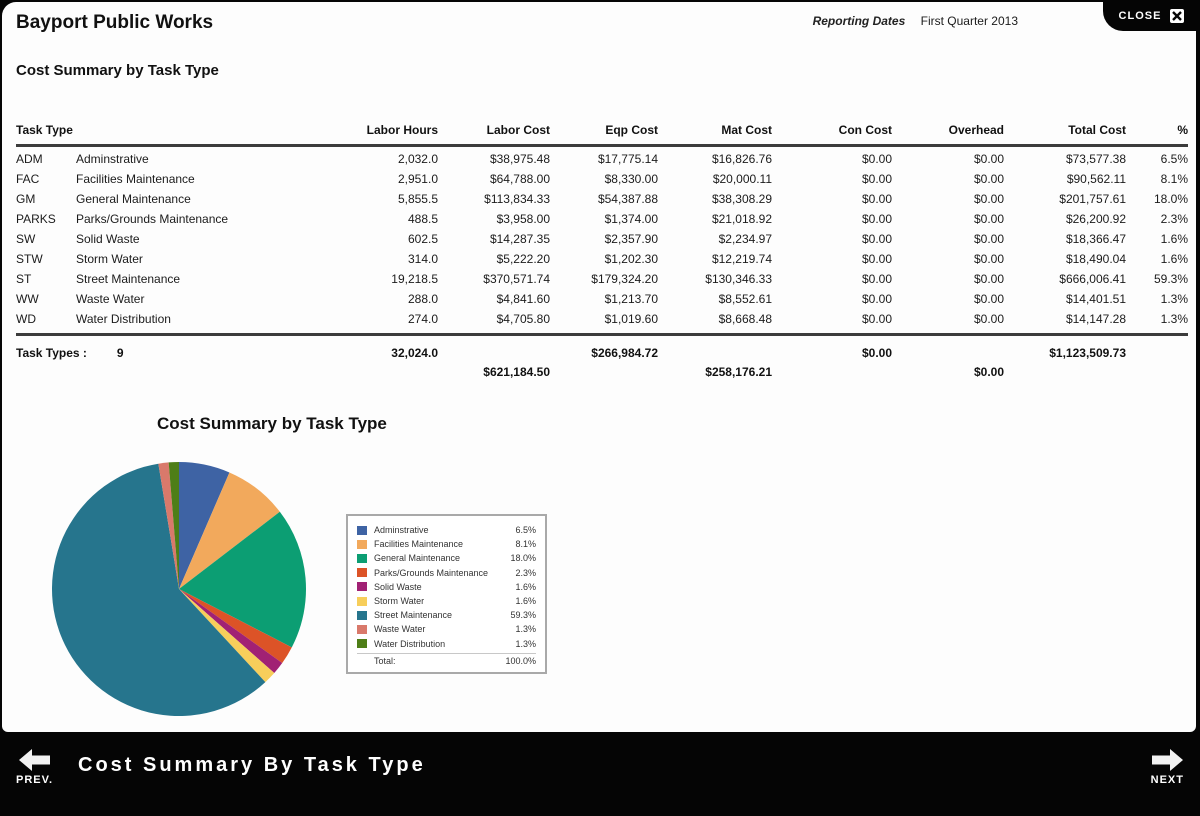  I want to click on pie-slice-parks-grounds-maintenance, so click(235, 626).